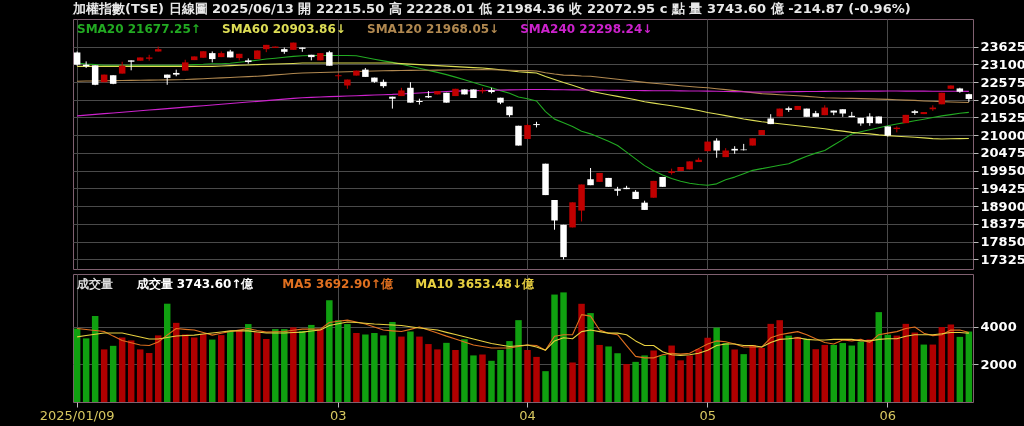 The height and width of the screenshot is (426, 1024). What do you see at coordinates (1002, 259) in the screenshot?
I see `y-tick-label: 17325` at bounding box center [1002, 259].